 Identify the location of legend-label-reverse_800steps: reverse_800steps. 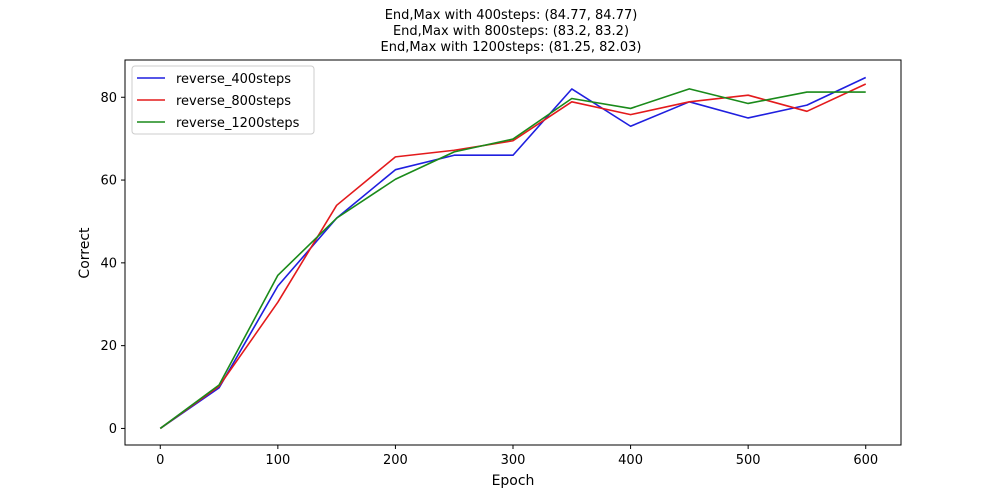
(233, 101).